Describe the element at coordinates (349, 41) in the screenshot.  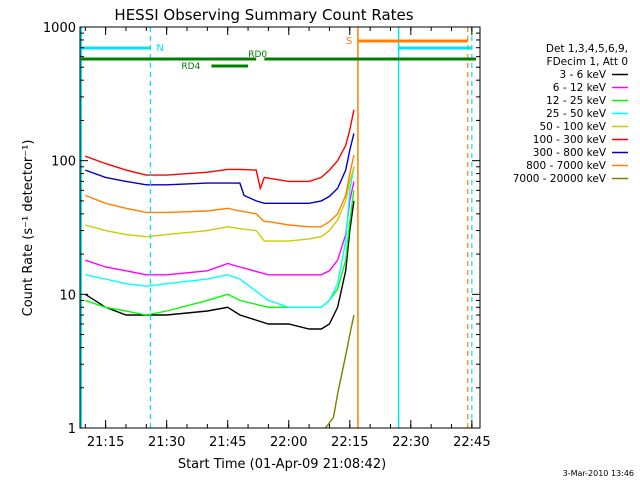
I see `saa-label: S` at that location.